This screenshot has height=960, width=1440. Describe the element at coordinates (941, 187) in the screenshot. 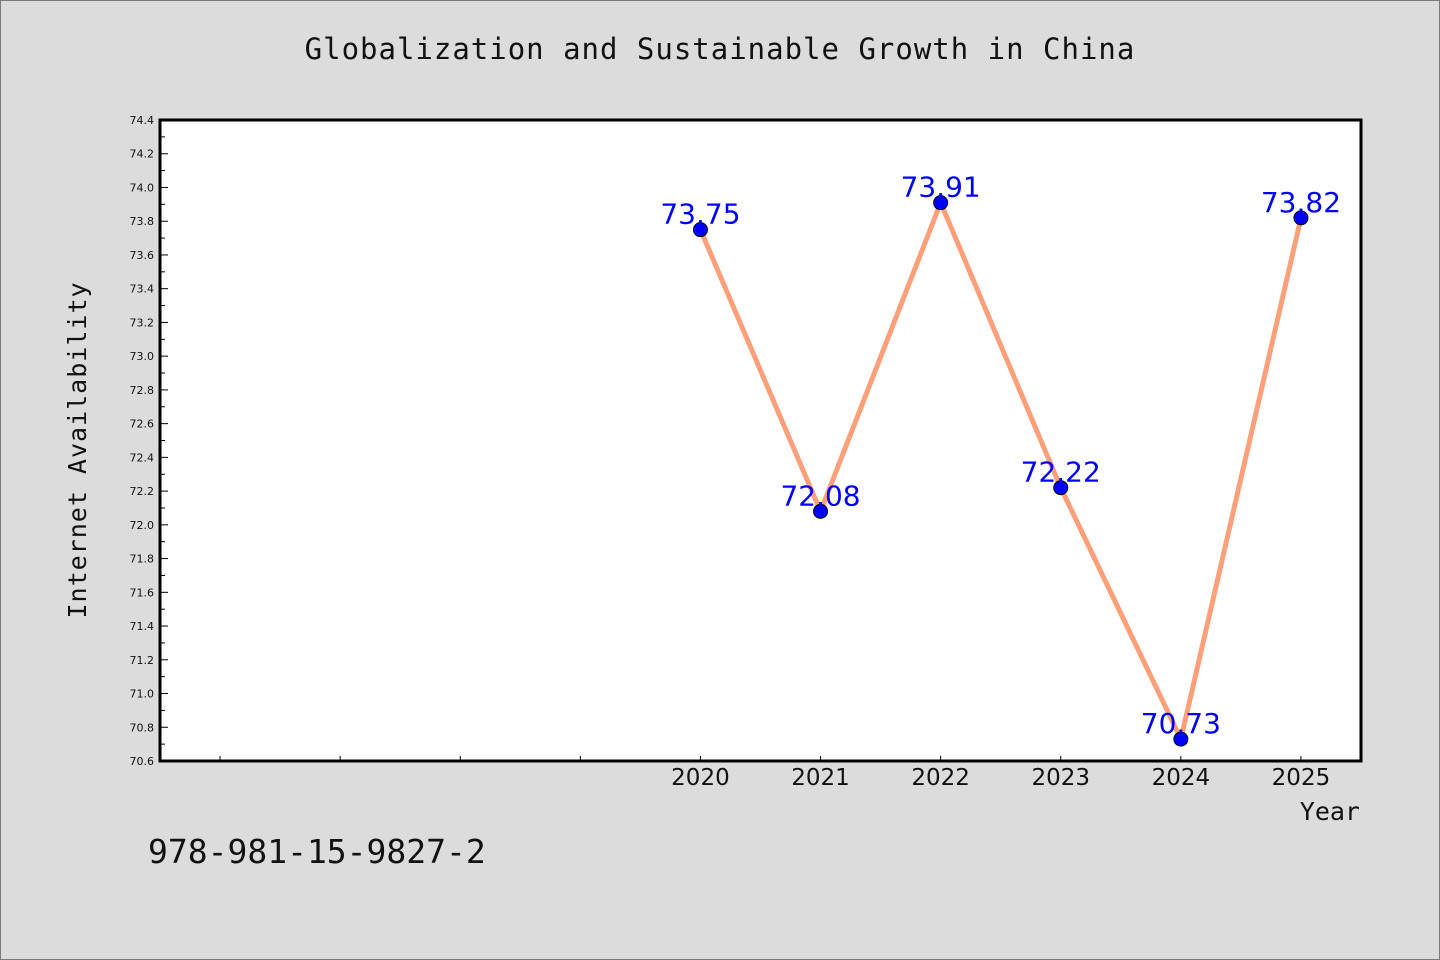

I see `data-label: 73.91` at that location.